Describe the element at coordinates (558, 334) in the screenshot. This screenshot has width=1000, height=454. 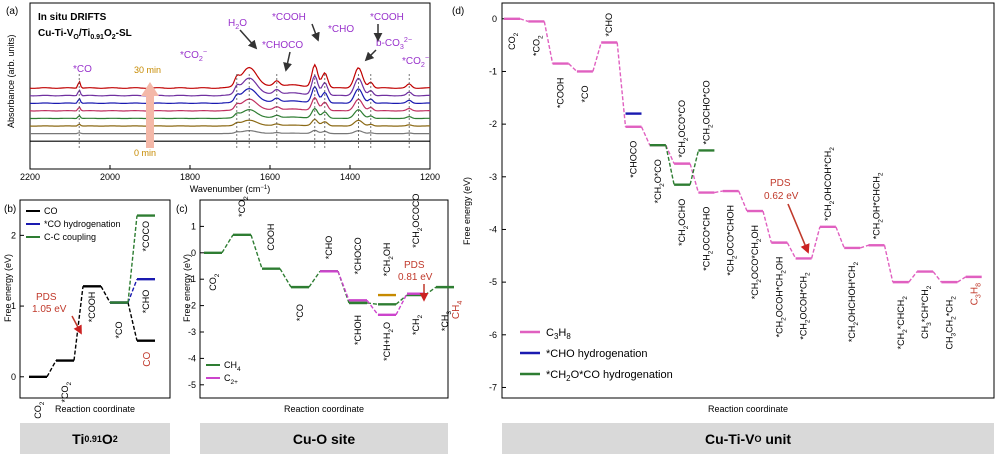
I see `d-legend-label: C3H8​` at that location.